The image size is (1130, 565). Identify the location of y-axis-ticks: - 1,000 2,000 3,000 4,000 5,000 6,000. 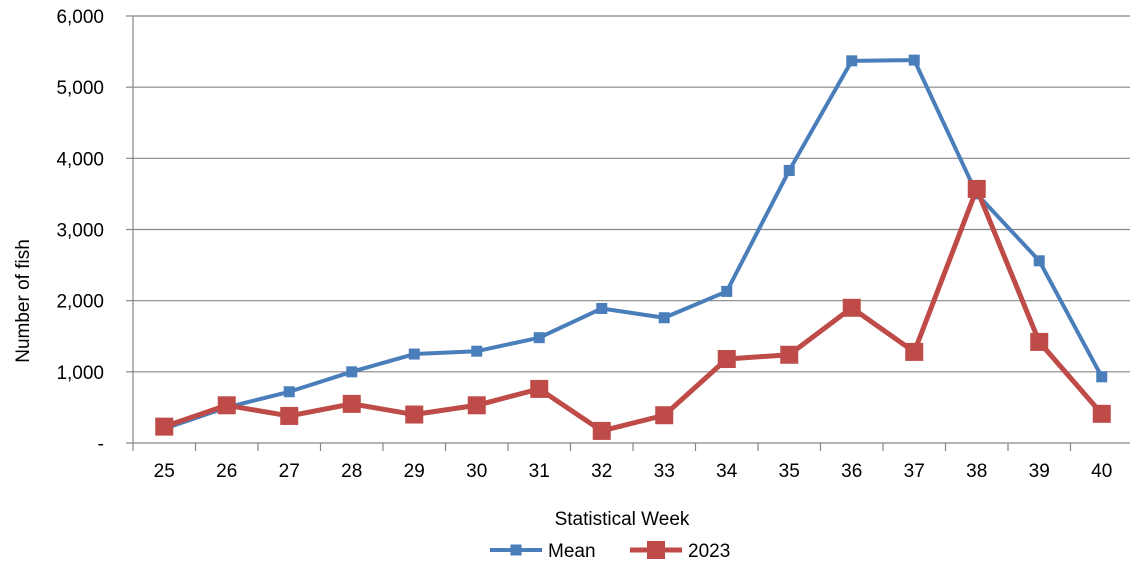
(94, 231).